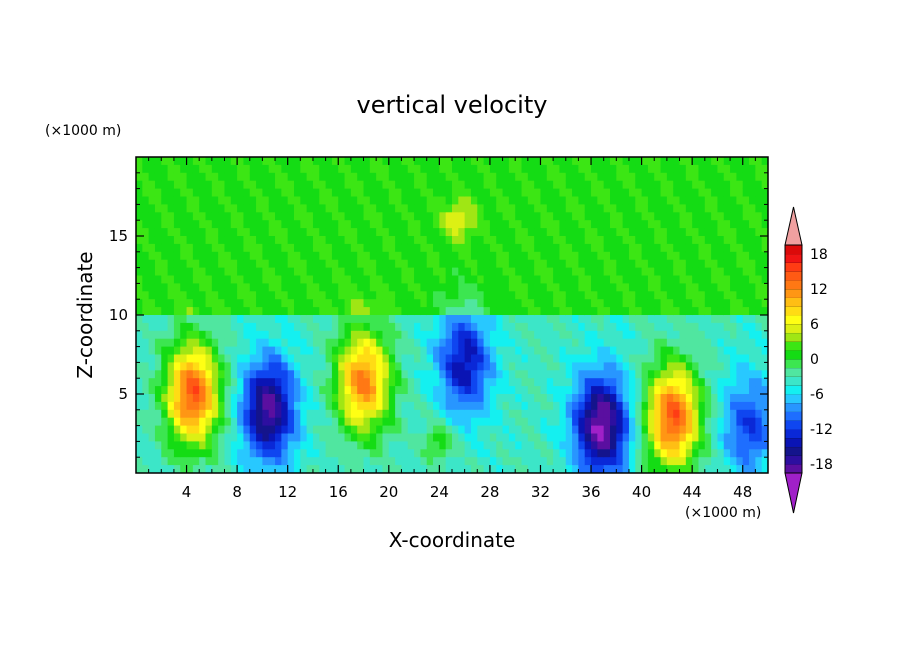 Image resolution: width=904 pixels, height=654 pixels. What do you see at coordinates (237, 492) in the screenshot?
I see `x-tick-label: 8` at bounding box center [237, 492].